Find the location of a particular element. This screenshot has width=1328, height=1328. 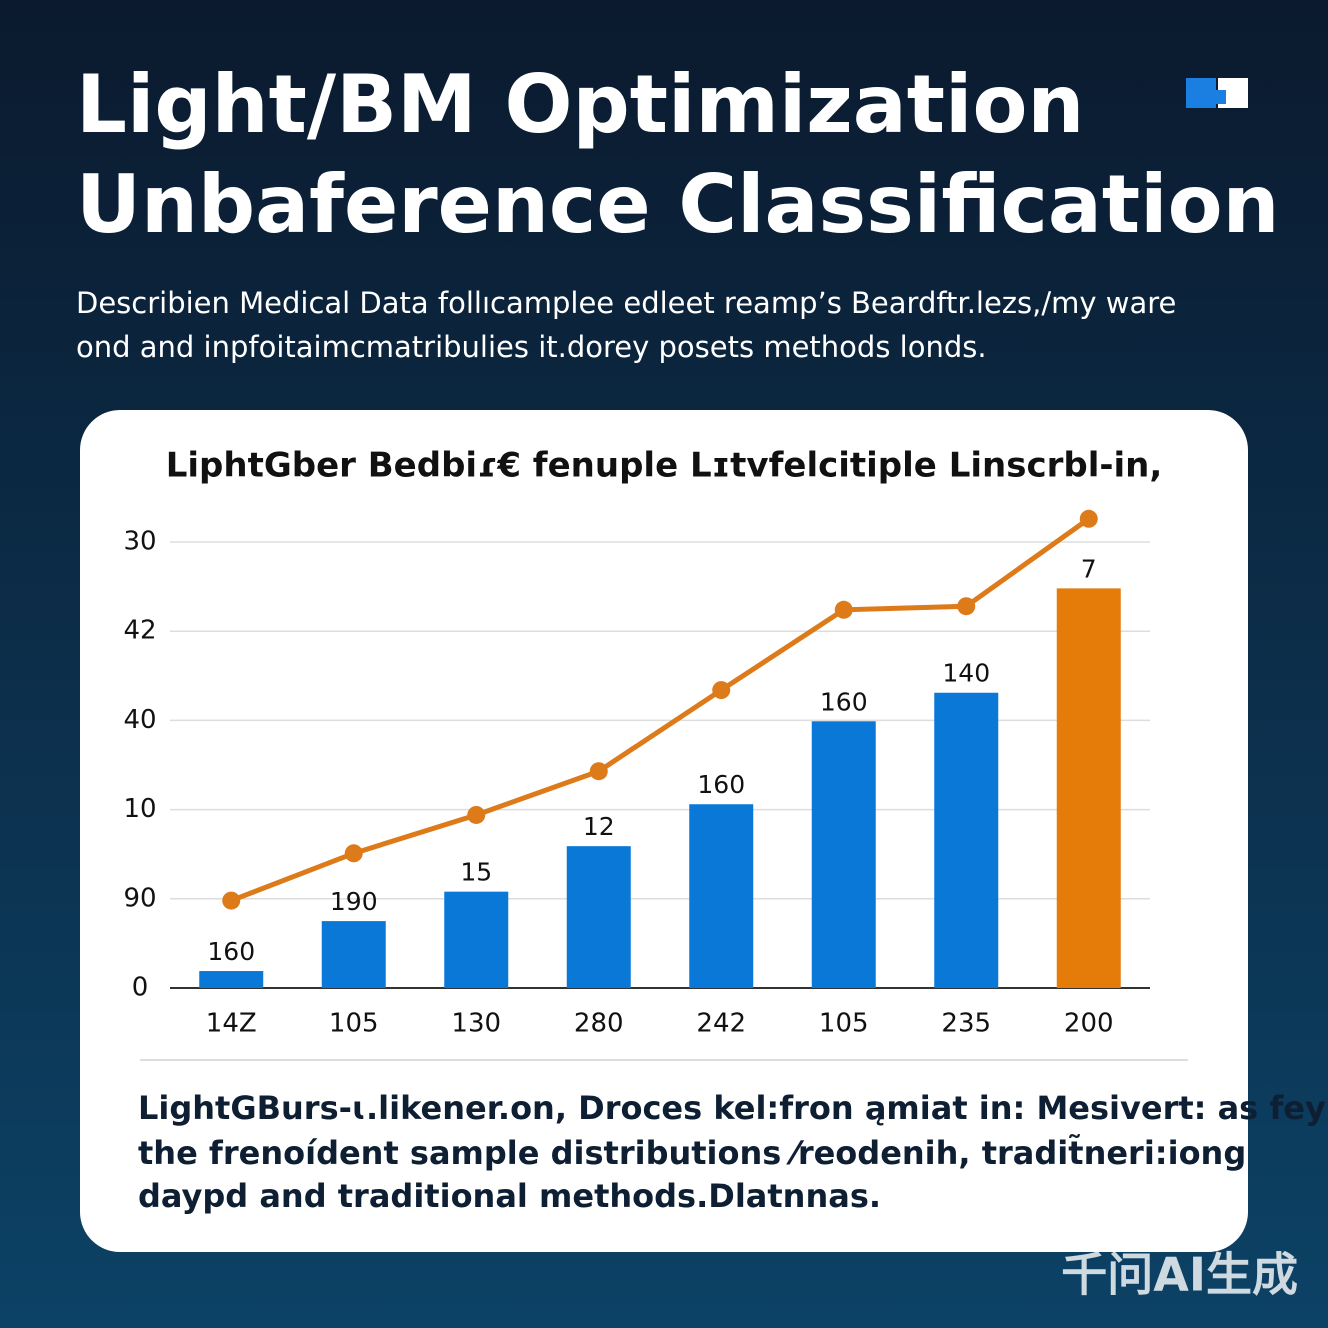

footer-line: daypd and traditional methods.Dlatnnas. is located at coordinates (509, 1196).